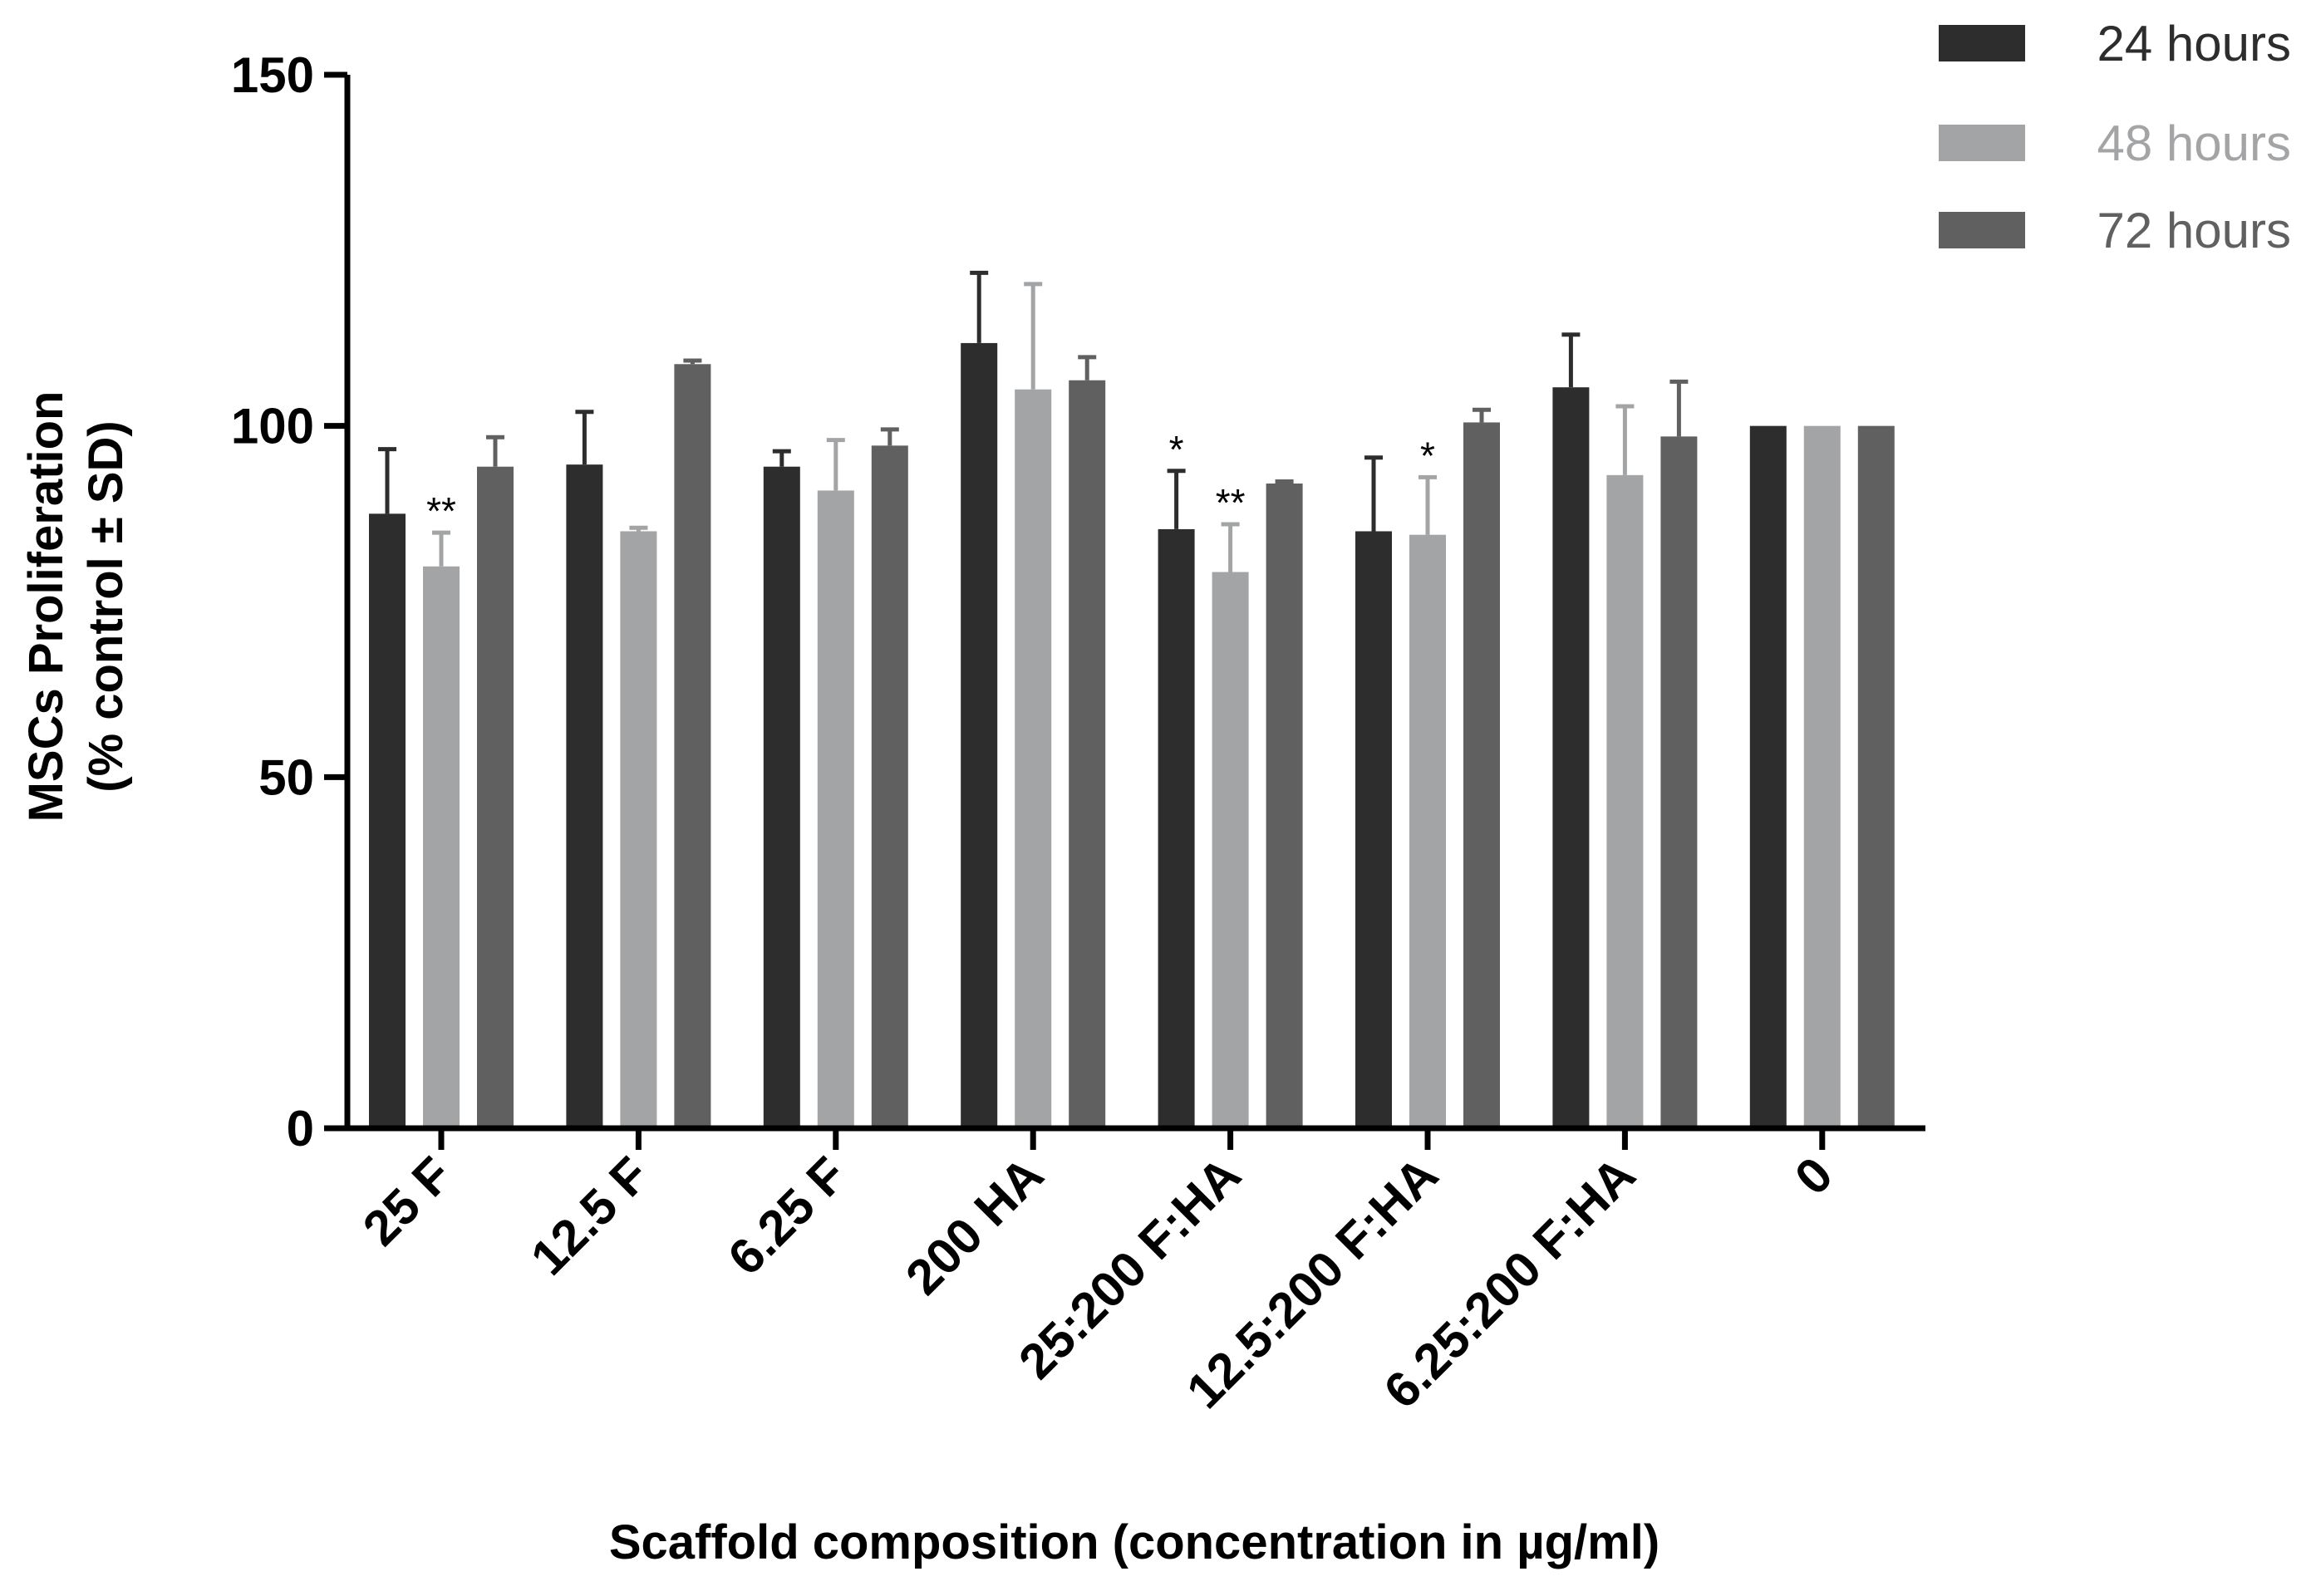  What do you see at coordinates (1813, 1176) in the screenshot?
I see `x-tick-label: 0` at bounding box center [1813, 1176].